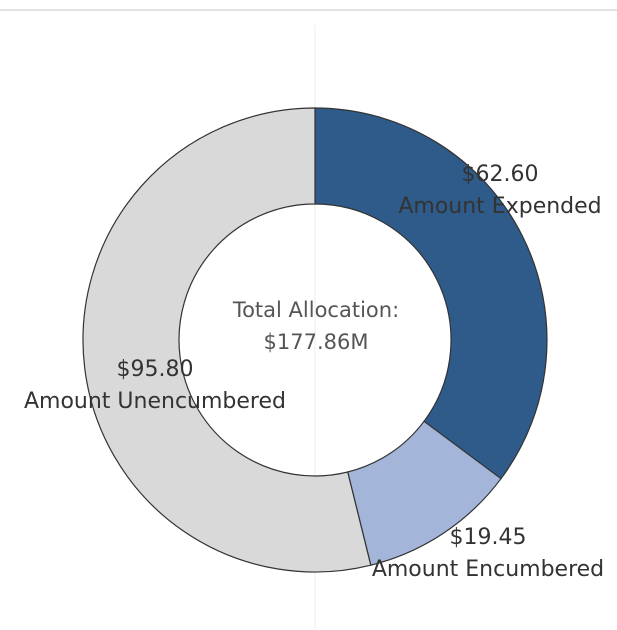  I want to click on value-label: $62.60, so click(500, 174).